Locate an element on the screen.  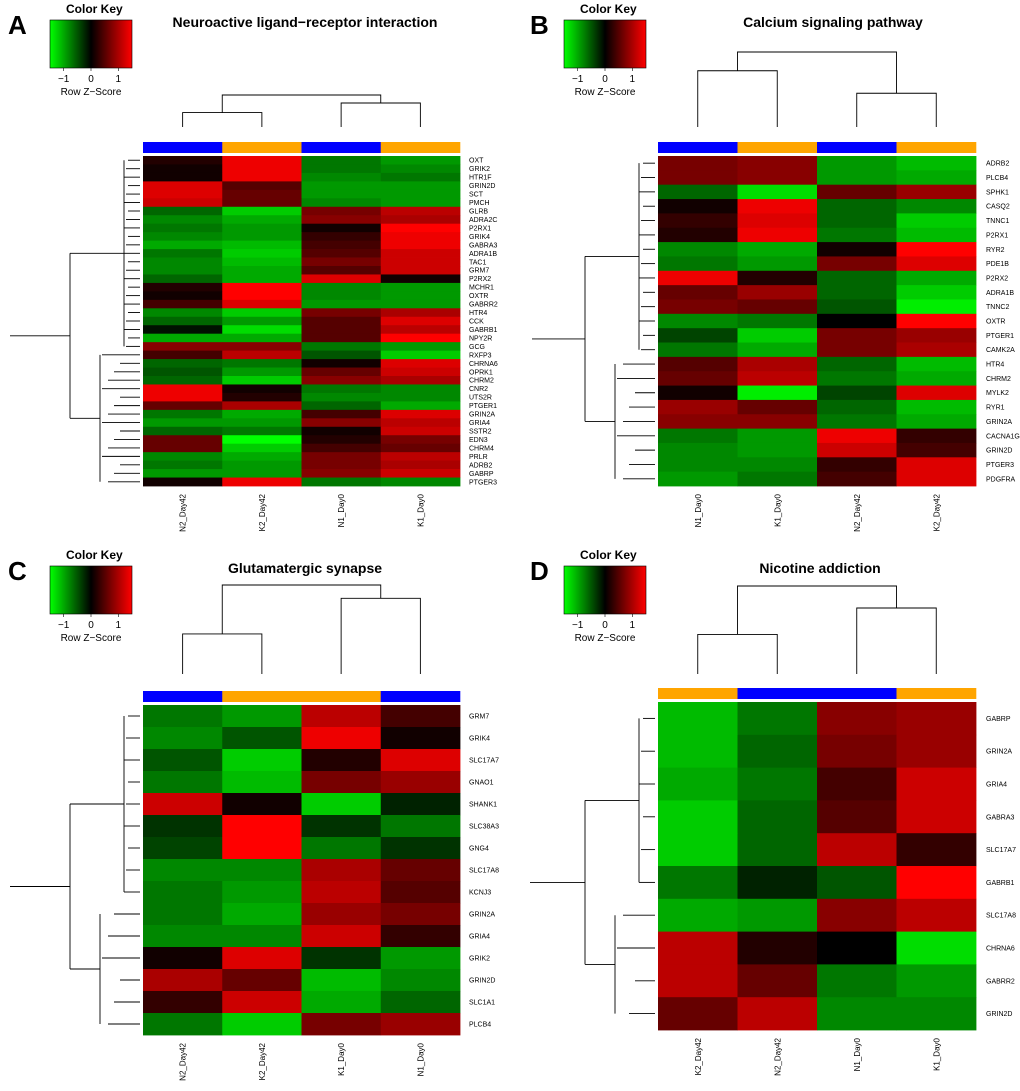
row-label: UTS2R is located at coordinates (480, 398).